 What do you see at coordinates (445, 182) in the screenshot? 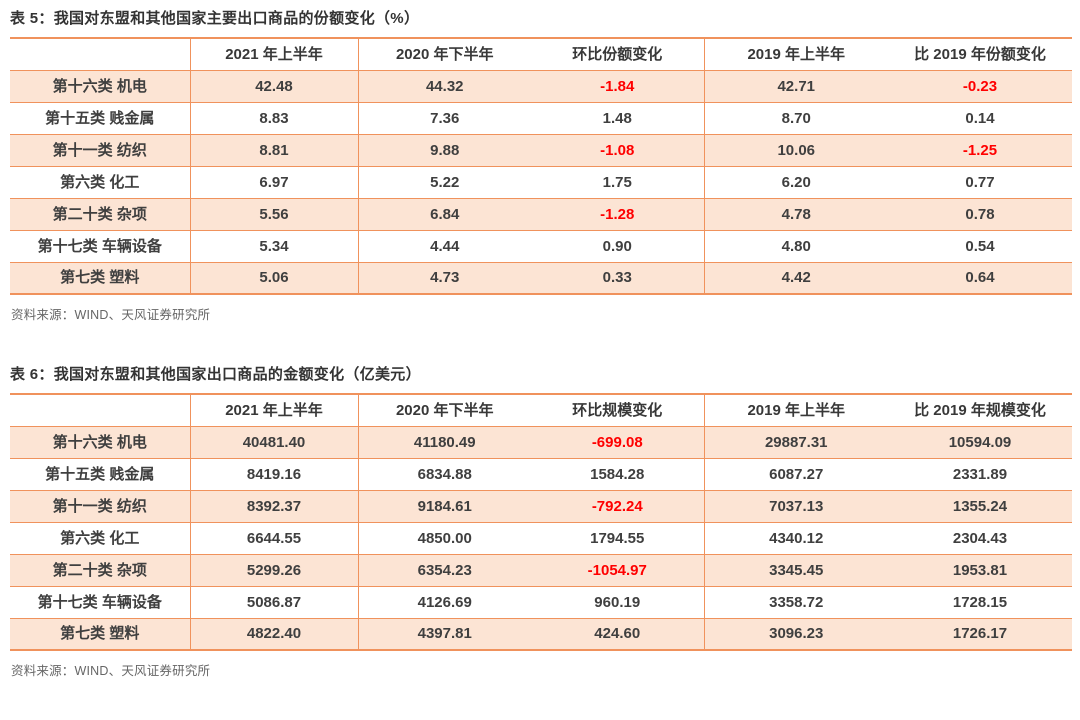
I see `cell-value: 5.22` at bounding box center [445, 182].